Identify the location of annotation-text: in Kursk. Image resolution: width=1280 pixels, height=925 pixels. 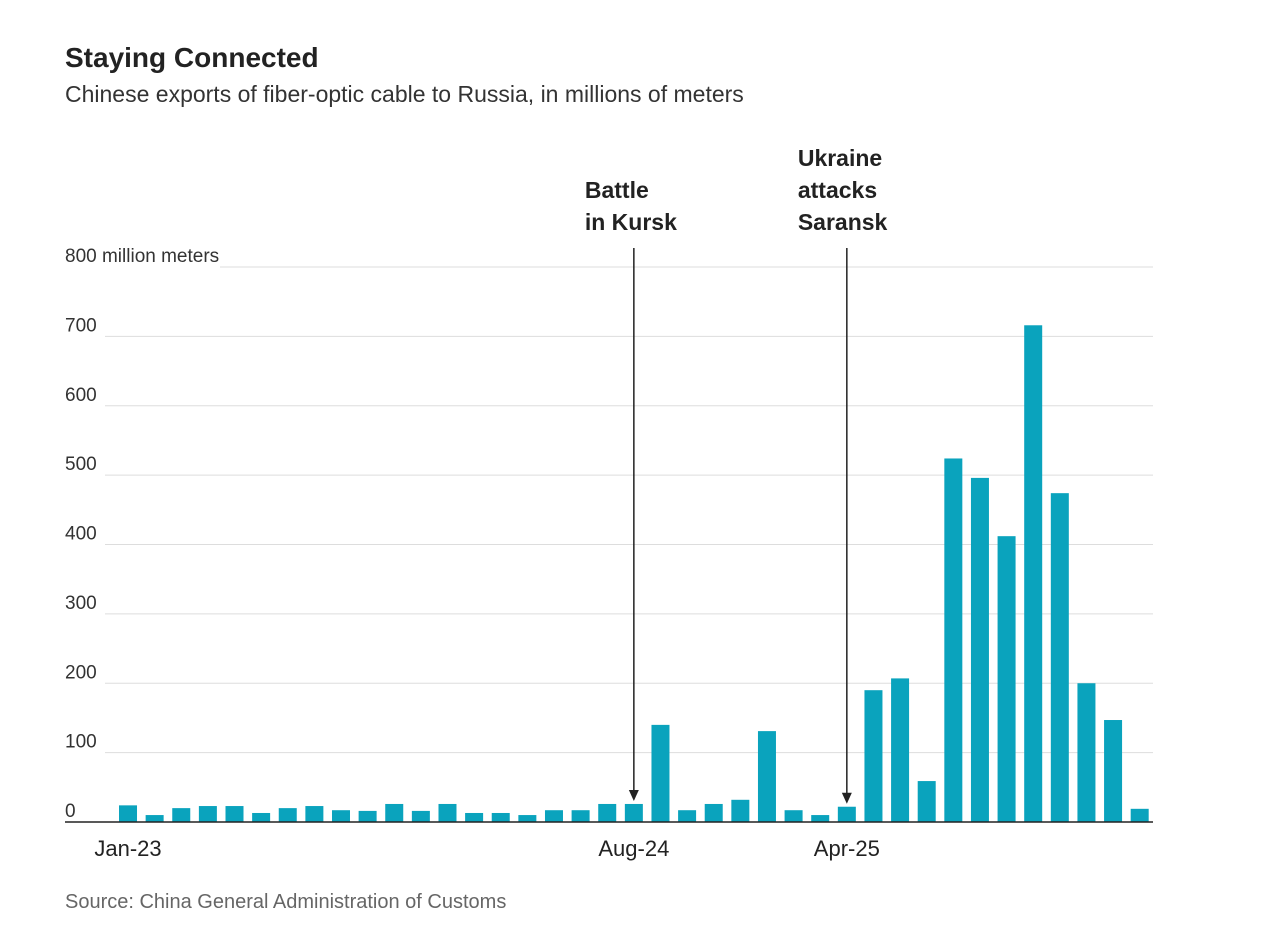
(631, 222).